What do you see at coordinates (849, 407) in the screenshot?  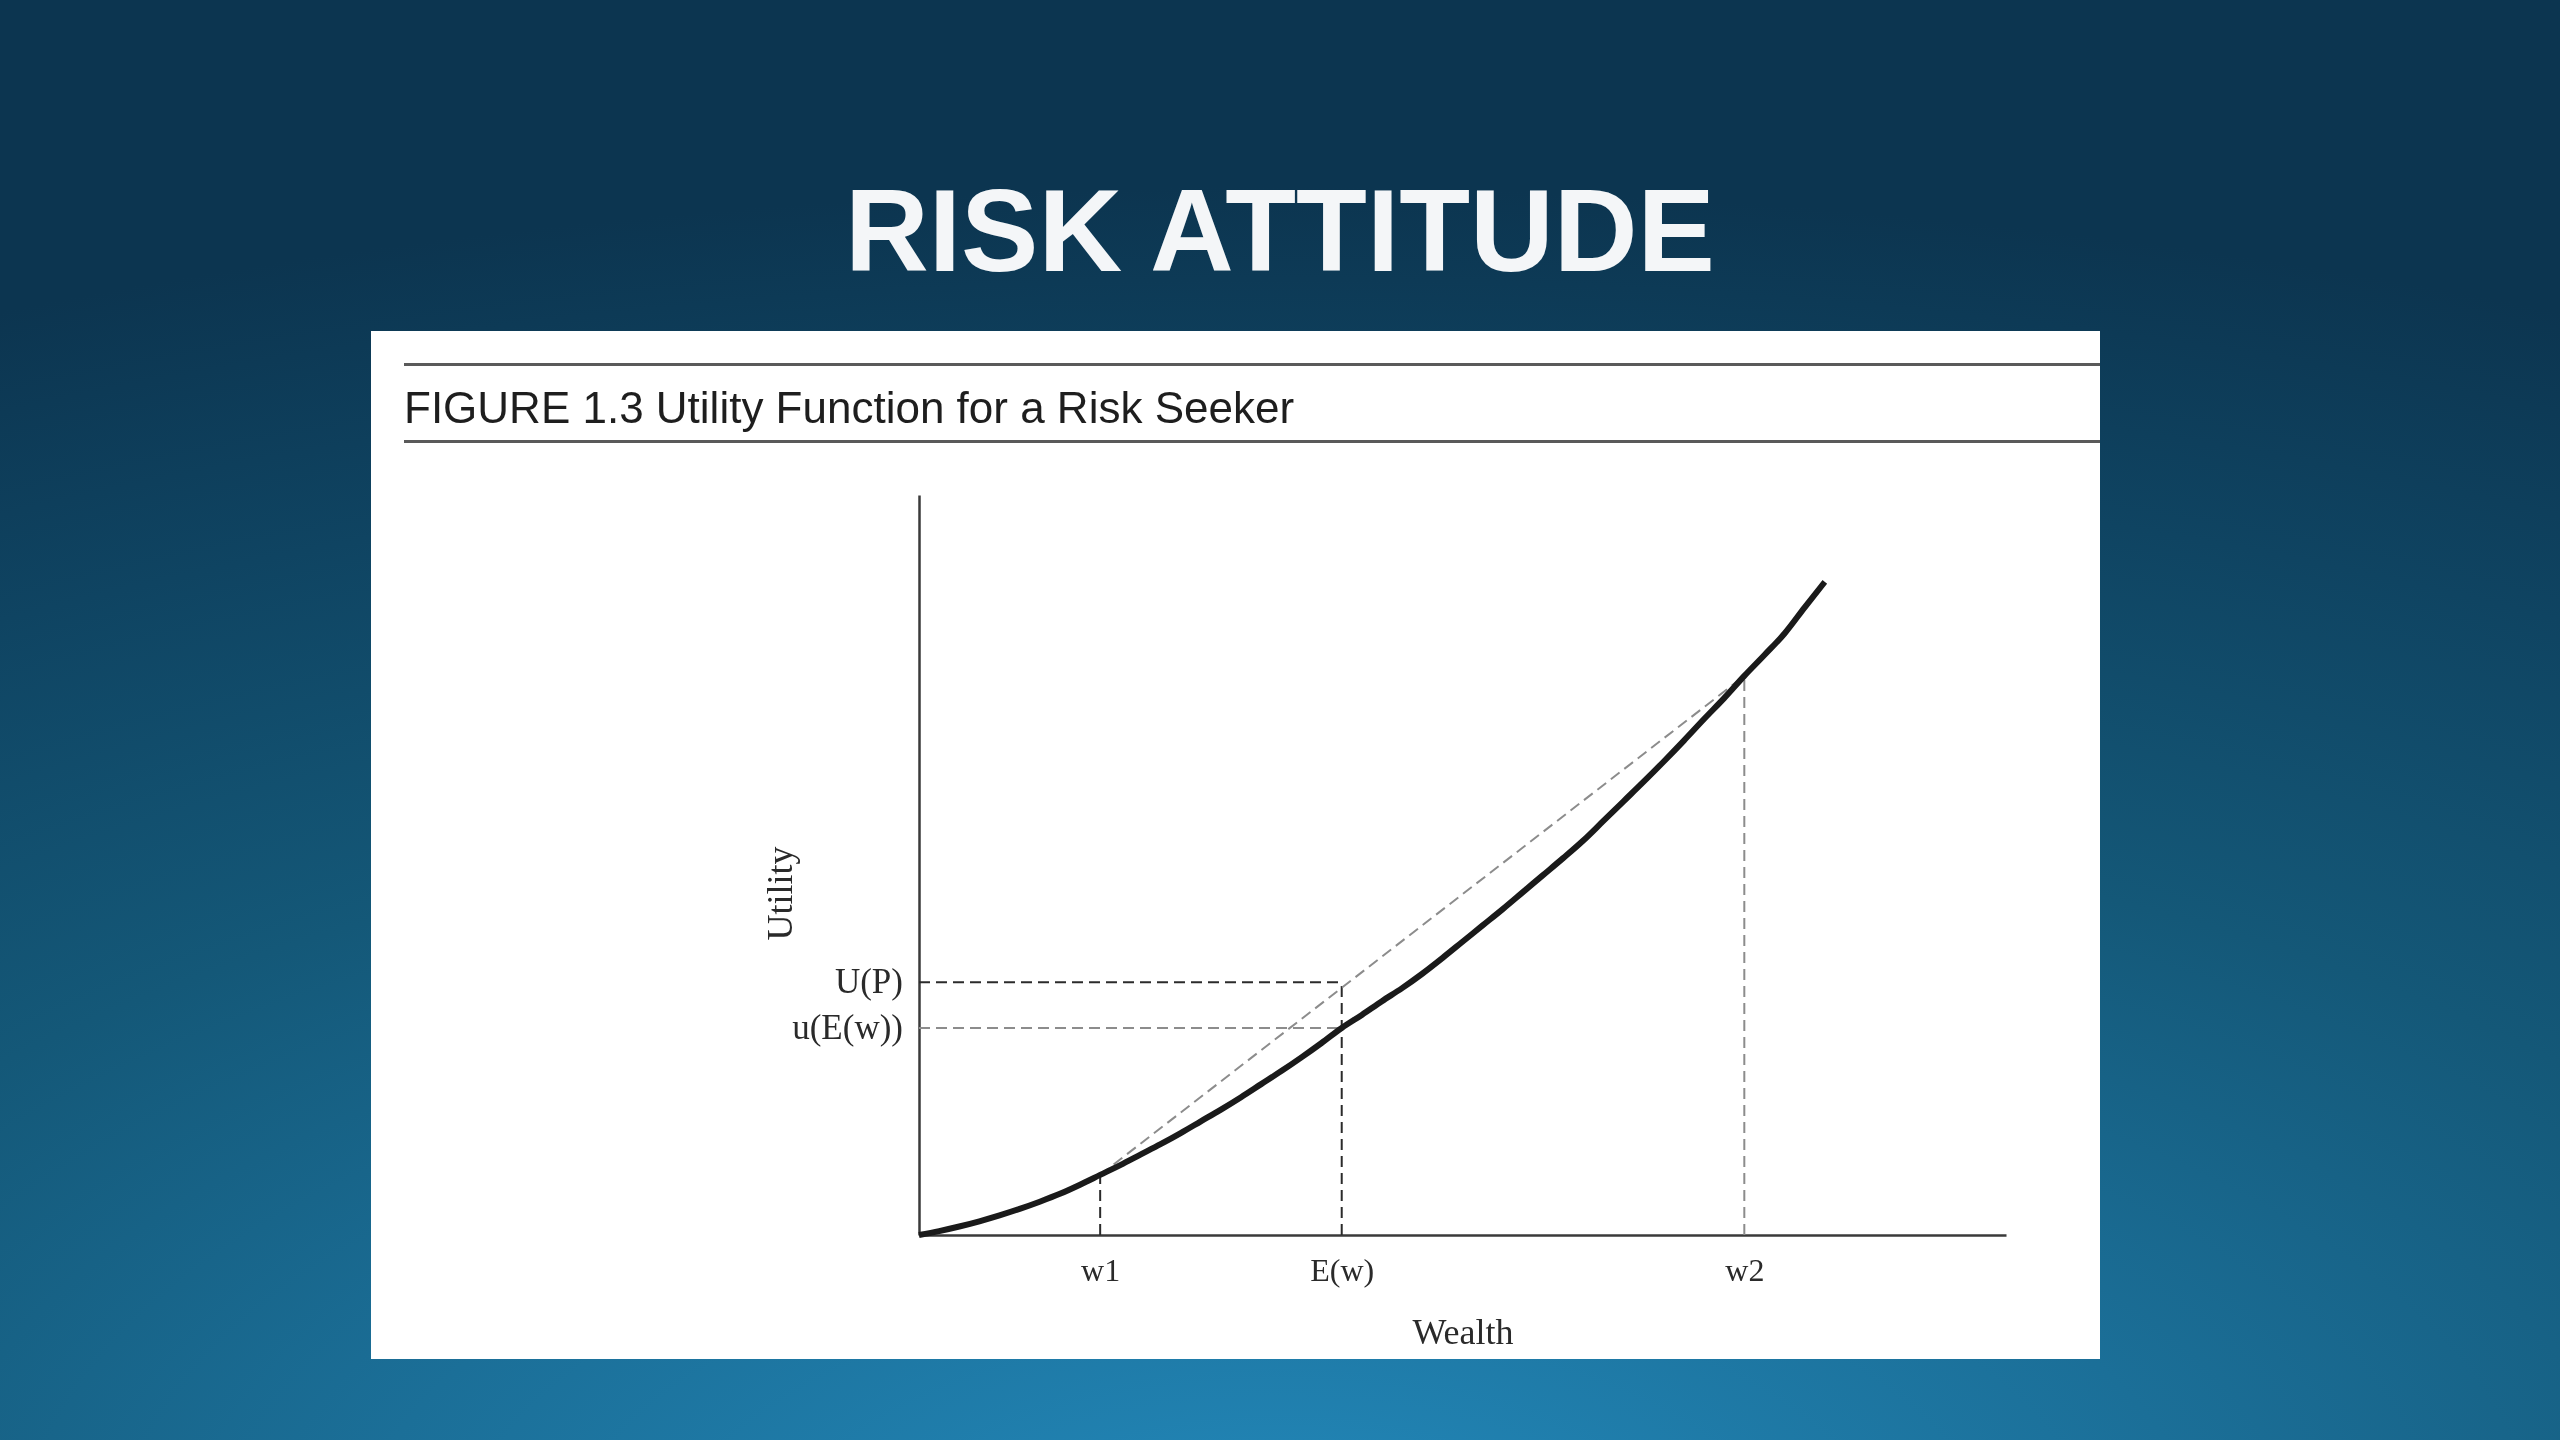 I see `chart-subtitle: FIGURE 1.3 Utility Function for a Risk Seeker` at bounding box center [849, 407].